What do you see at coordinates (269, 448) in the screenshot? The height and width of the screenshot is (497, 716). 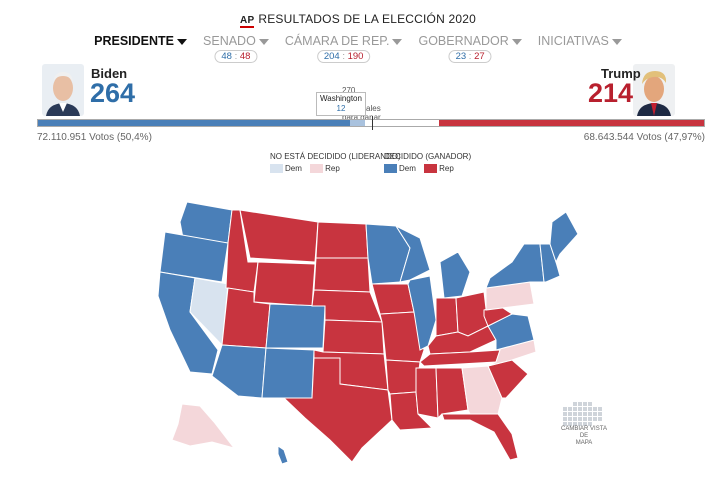 I see `state-hi` at bounding box center [269, 448].